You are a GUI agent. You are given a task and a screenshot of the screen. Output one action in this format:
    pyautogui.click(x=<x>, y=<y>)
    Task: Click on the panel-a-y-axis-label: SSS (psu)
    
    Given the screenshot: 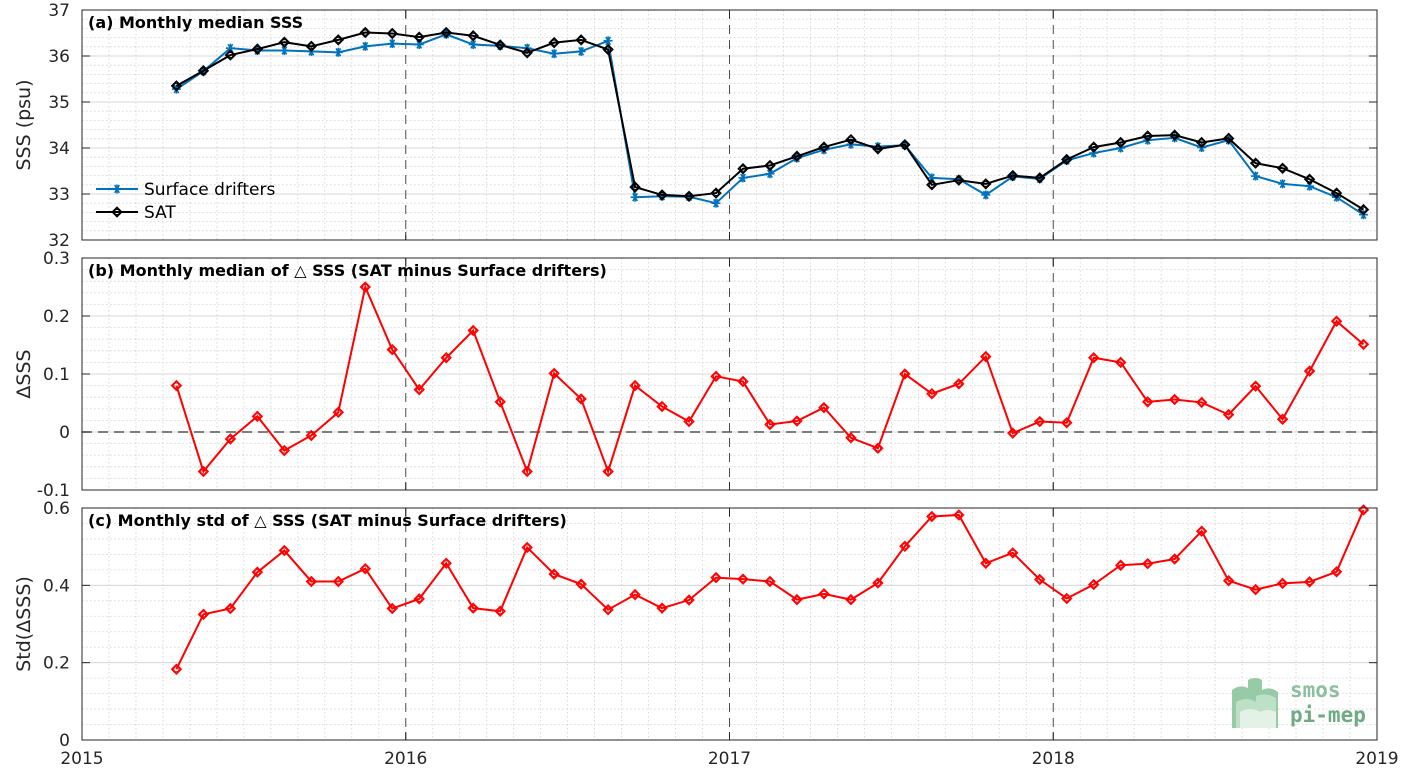 What is the action you would take?
    pyautogui.click(x=24, y=124)
    